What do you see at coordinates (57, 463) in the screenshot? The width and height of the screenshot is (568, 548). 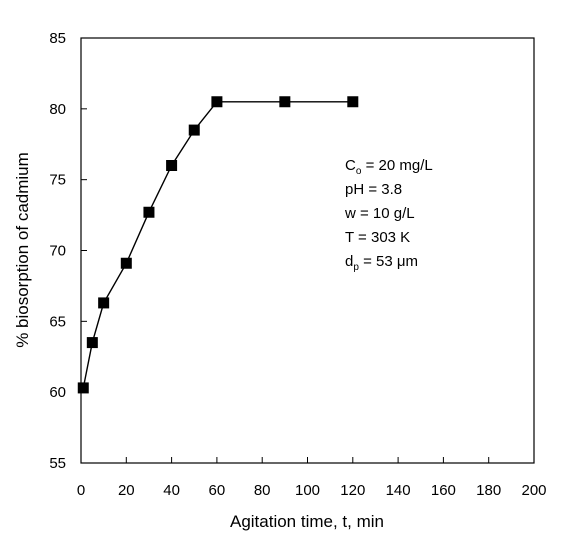 I see `y-tick-label: 55` at bounding box center [57, 463].